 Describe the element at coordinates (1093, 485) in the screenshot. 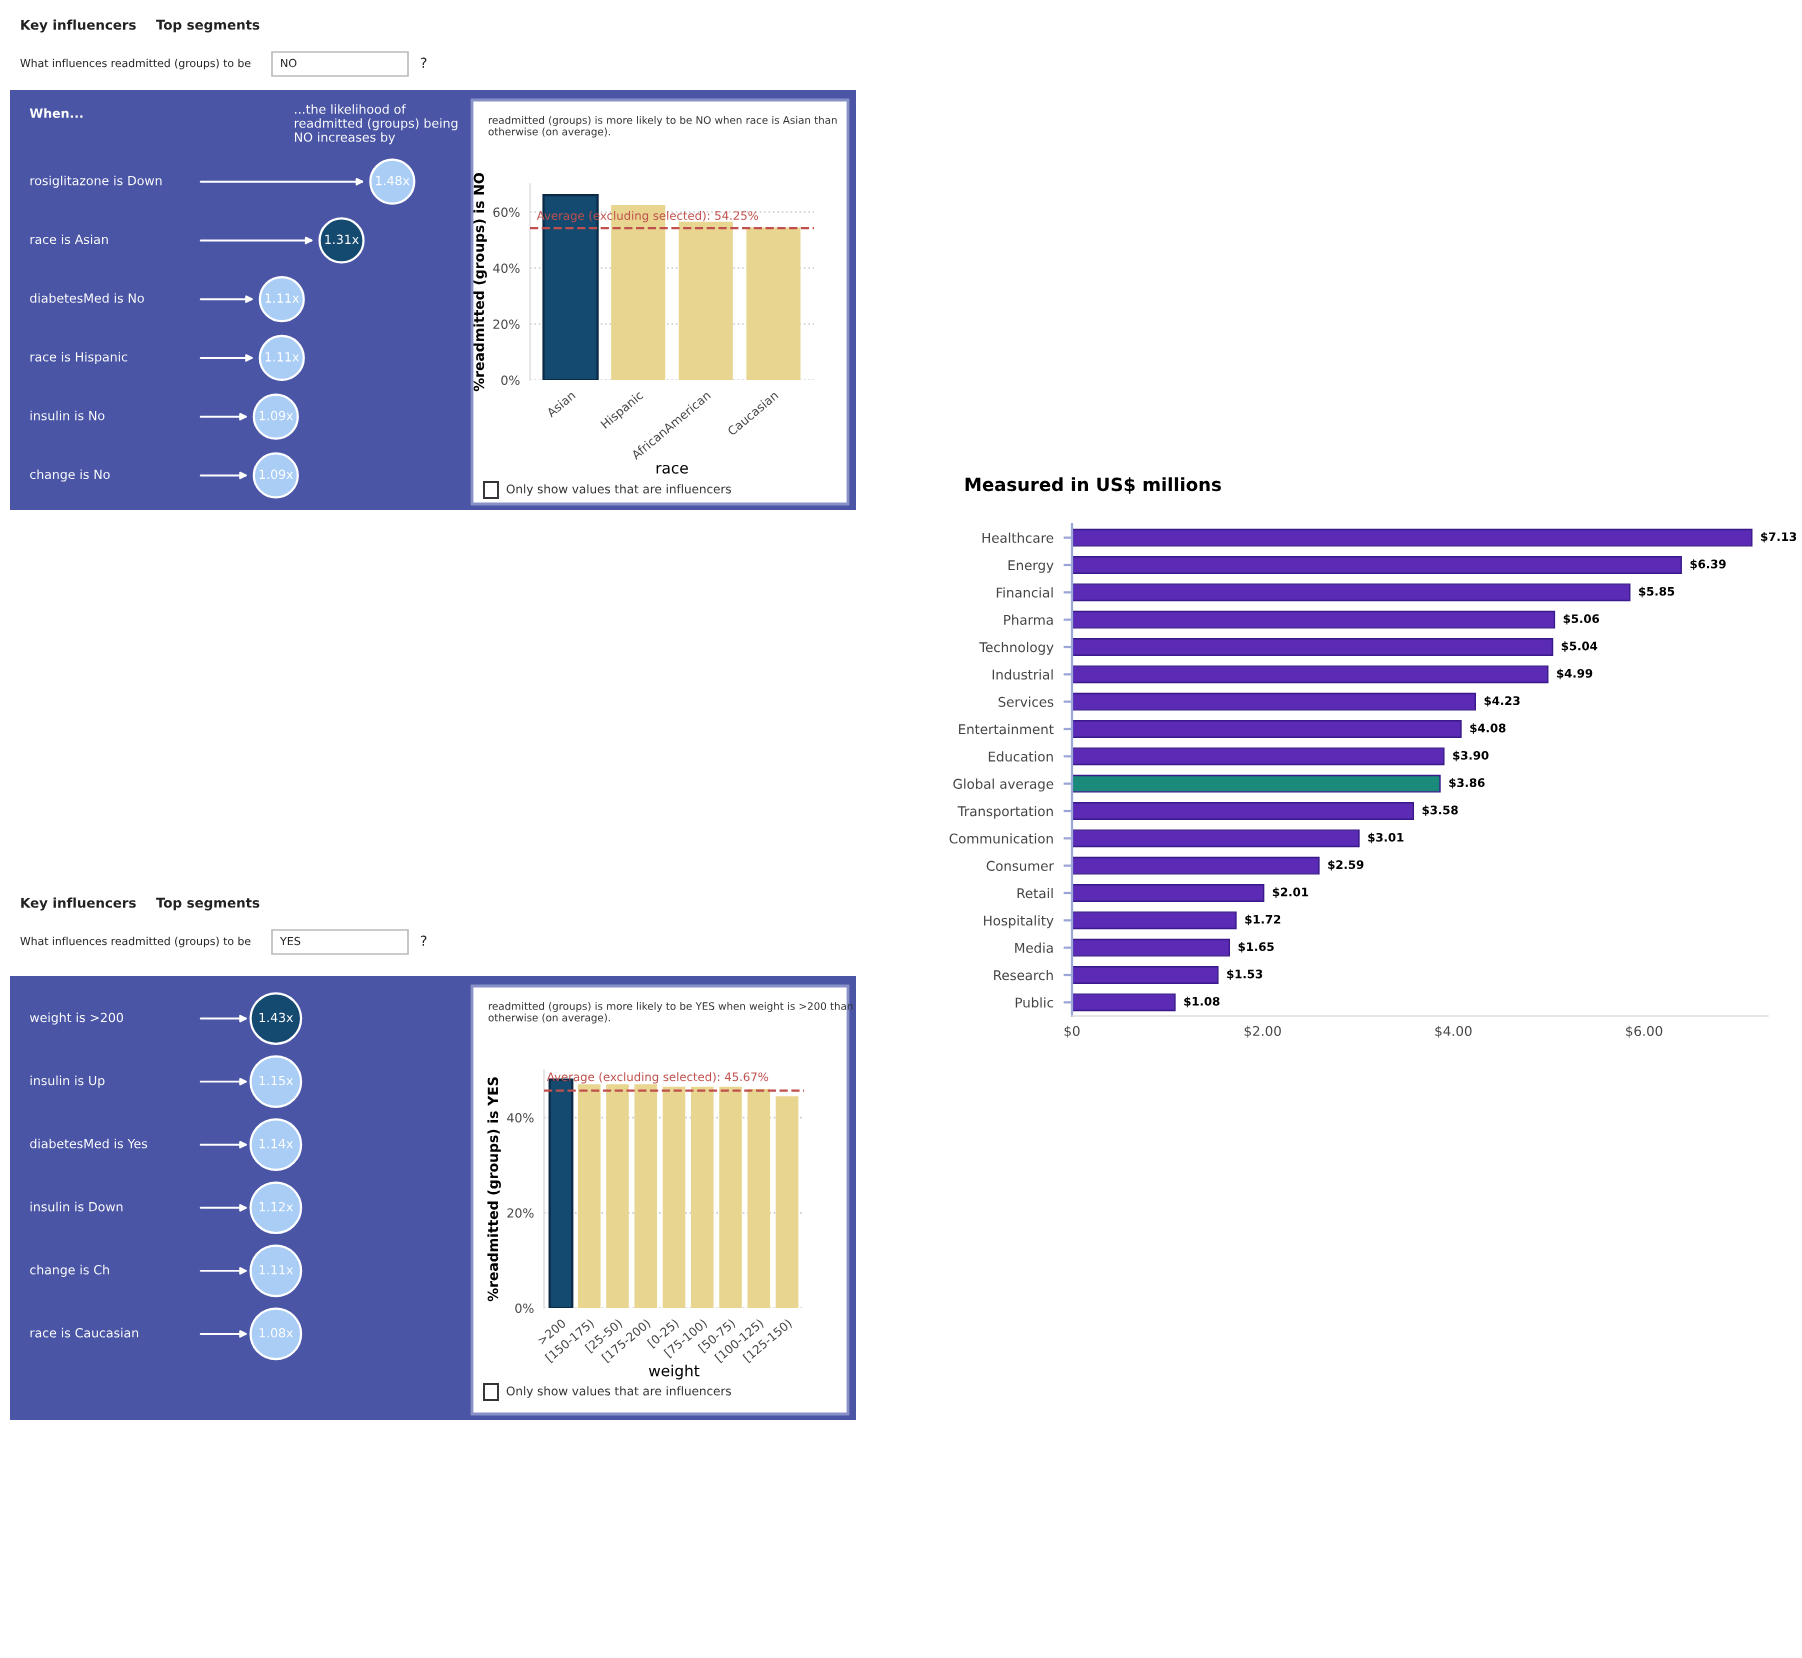

I see `chart-title: Measured in US$ millions` at that location.